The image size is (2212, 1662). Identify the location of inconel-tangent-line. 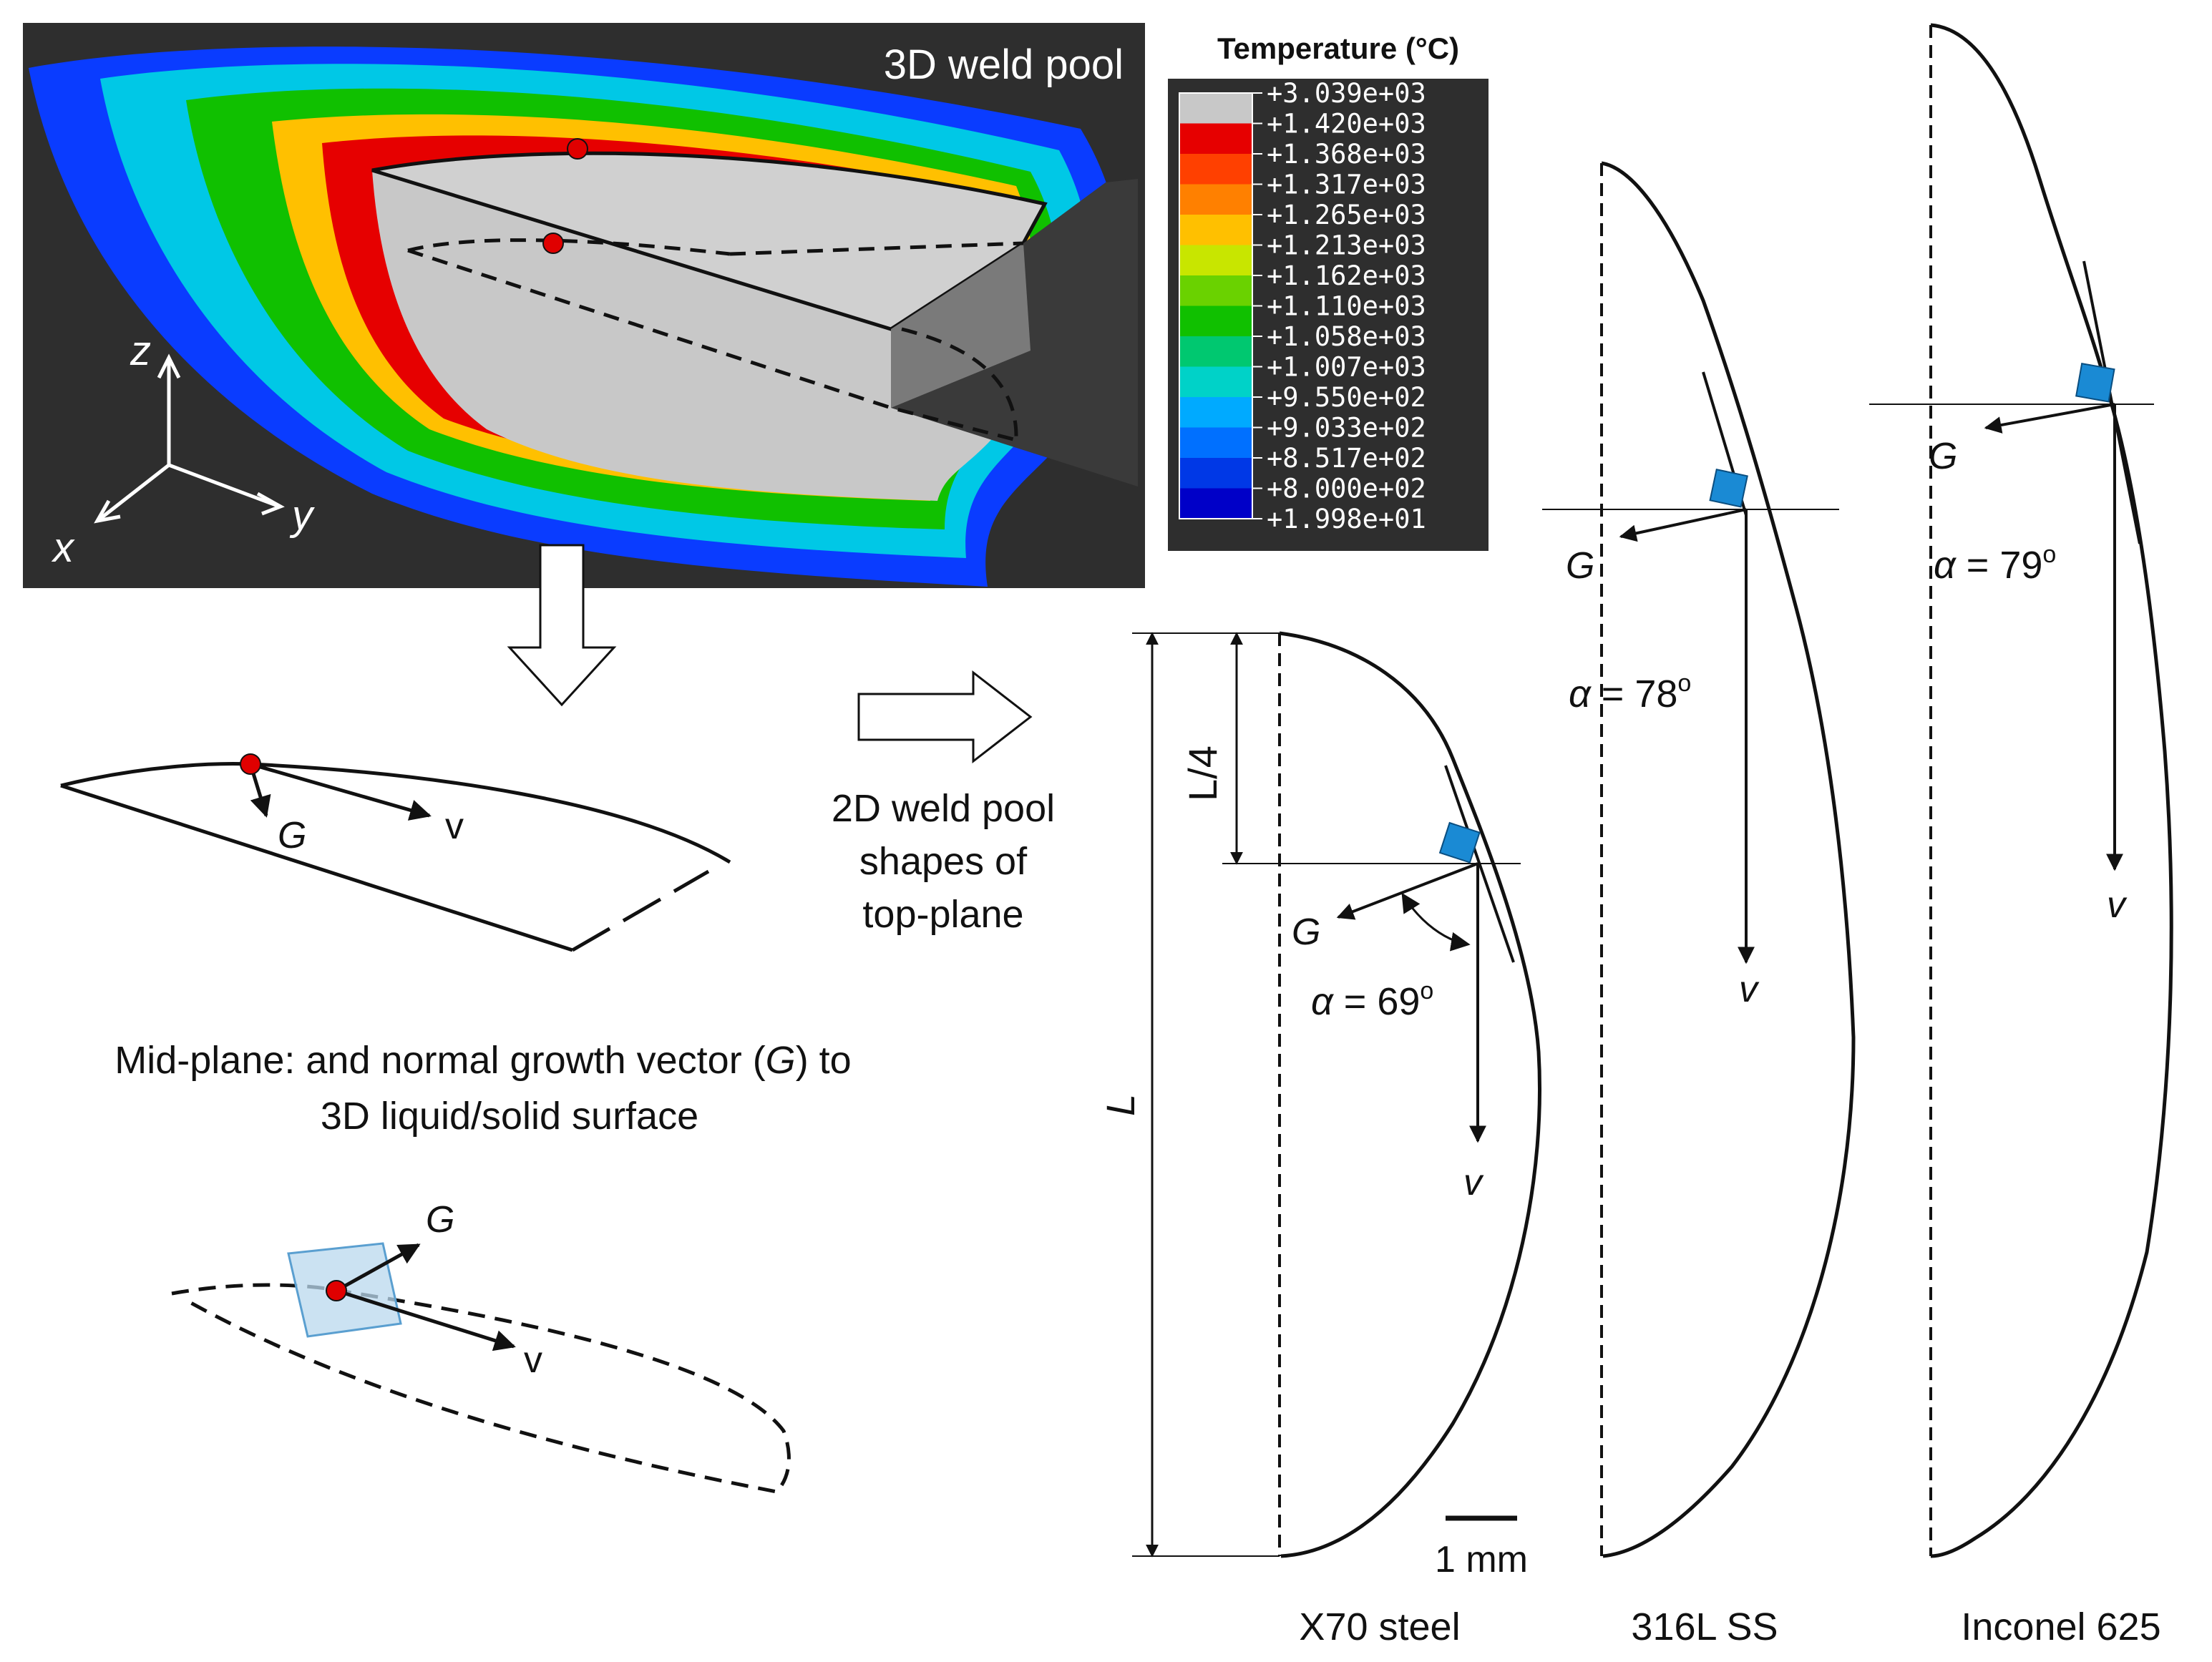
(2111, 402).